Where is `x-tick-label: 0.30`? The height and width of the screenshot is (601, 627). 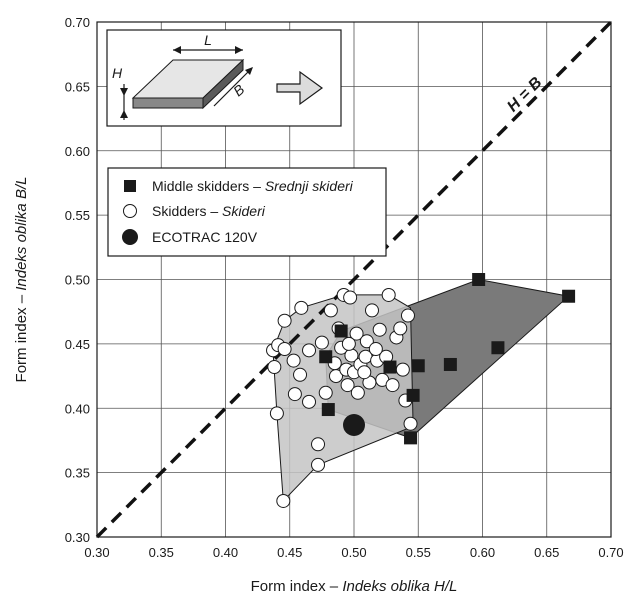 x-tick-label: 0.30 is located at coordinates (96, 552).